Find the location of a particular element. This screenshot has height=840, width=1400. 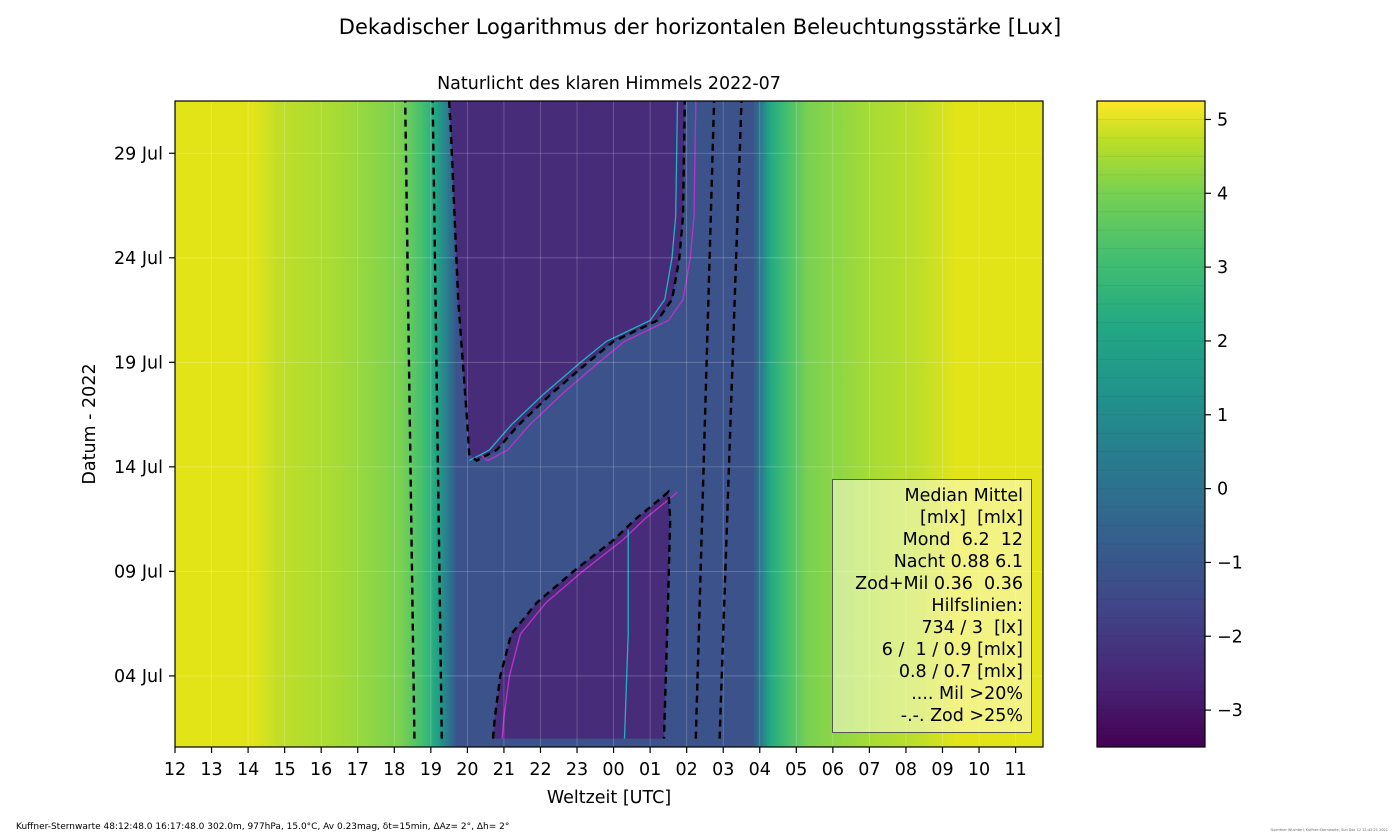

colorbar-frame is located at coordinates (1151, 424).